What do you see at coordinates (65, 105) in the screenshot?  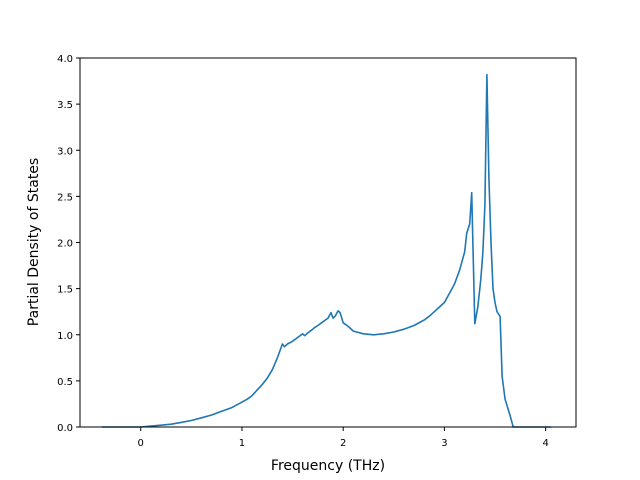 I see `y-tick-label: 3.5` at bounding box center [65, 105].